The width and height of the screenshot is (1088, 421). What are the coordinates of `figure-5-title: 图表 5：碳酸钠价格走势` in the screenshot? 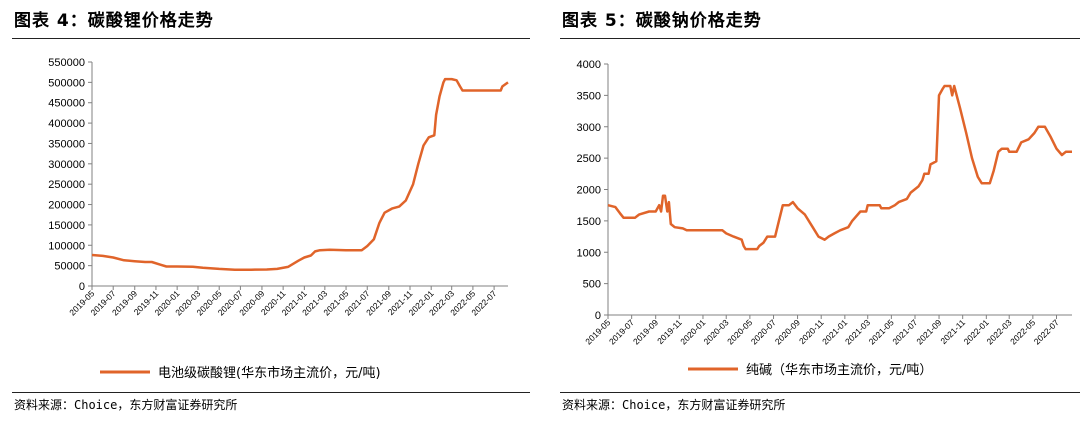 It's located at (662, 21).